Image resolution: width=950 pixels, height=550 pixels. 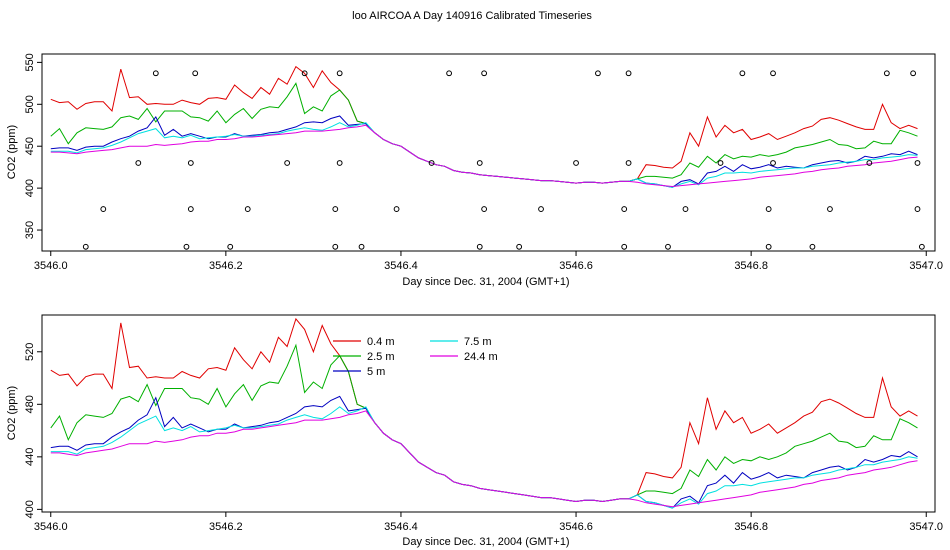 I want to click on bottom-x-tick-label: 3546.4, so click(x=401, y=527).